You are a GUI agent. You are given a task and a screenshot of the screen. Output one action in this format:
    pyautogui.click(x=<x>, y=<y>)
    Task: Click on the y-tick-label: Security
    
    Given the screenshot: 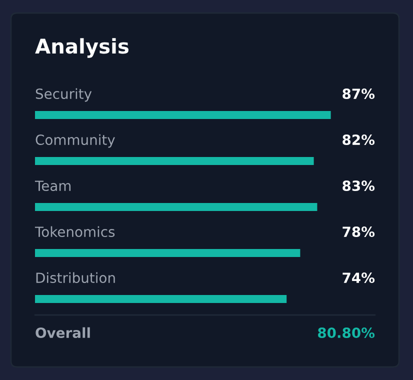 What is the action you would take?
    pyautogui.click(x=64, y=95)
    